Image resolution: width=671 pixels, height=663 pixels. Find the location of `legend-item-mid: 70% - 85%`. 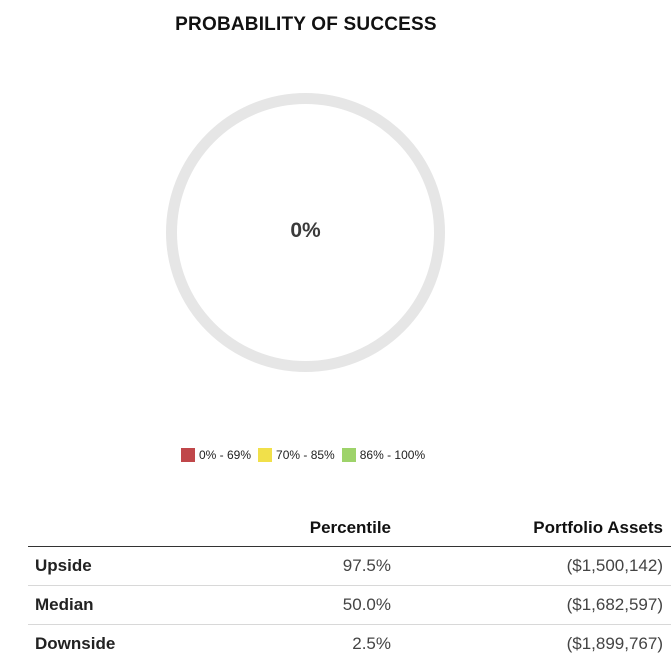

legend-item-mid: 70% - 85% is located at coordinates (296, 455).